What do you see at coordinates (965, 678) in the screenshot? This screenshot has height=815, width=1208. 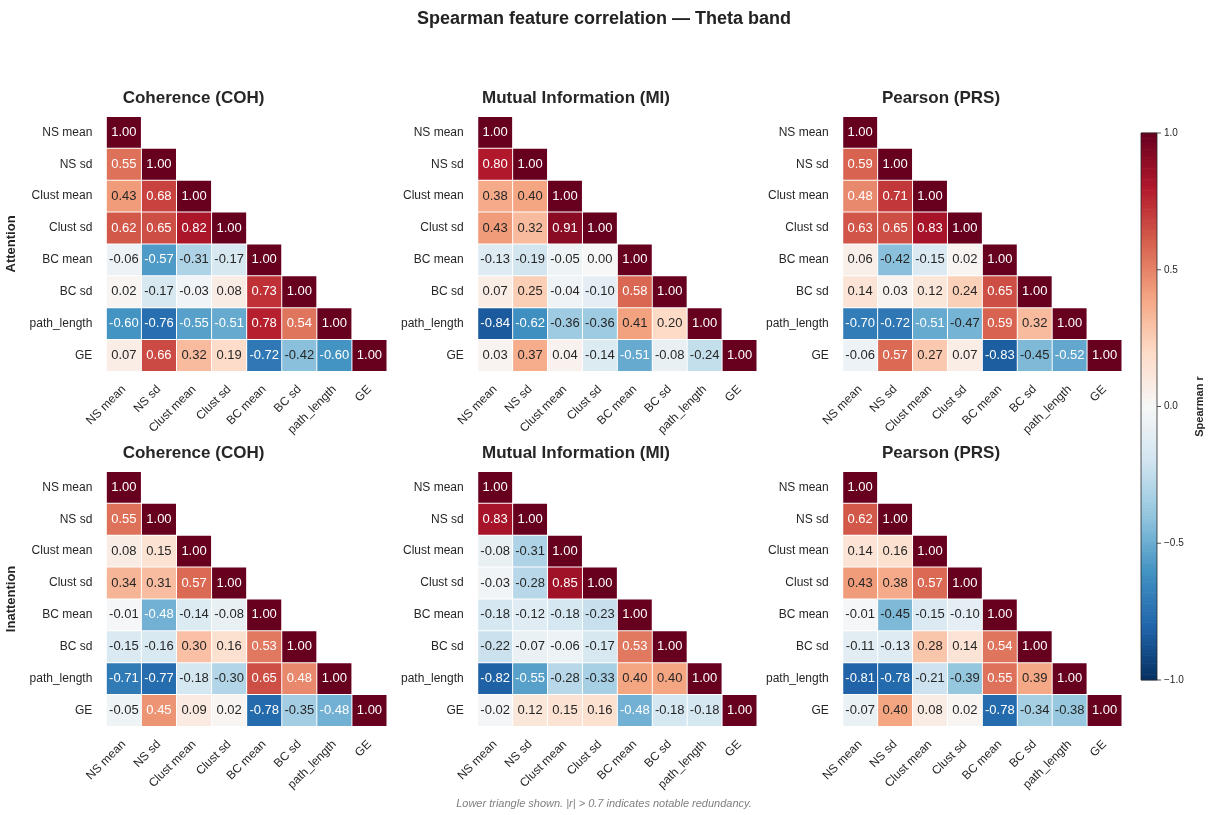 I see `data-label: -0.39` at bounding box center [965, 678].